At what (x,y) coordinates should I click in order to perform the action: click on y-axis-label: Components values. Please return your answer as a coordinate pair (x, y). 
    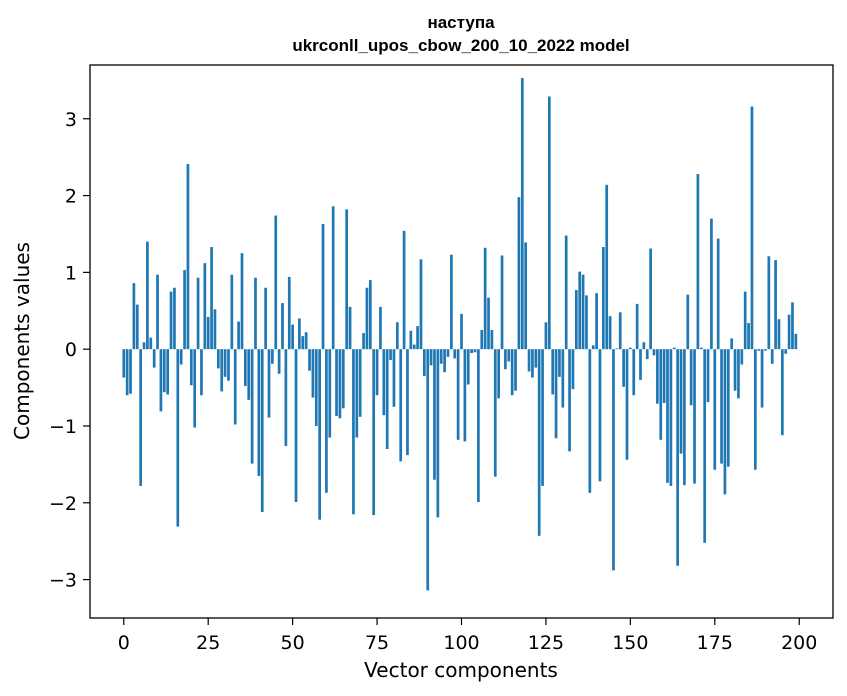
    Looking at the image, I should click on (22, 341).